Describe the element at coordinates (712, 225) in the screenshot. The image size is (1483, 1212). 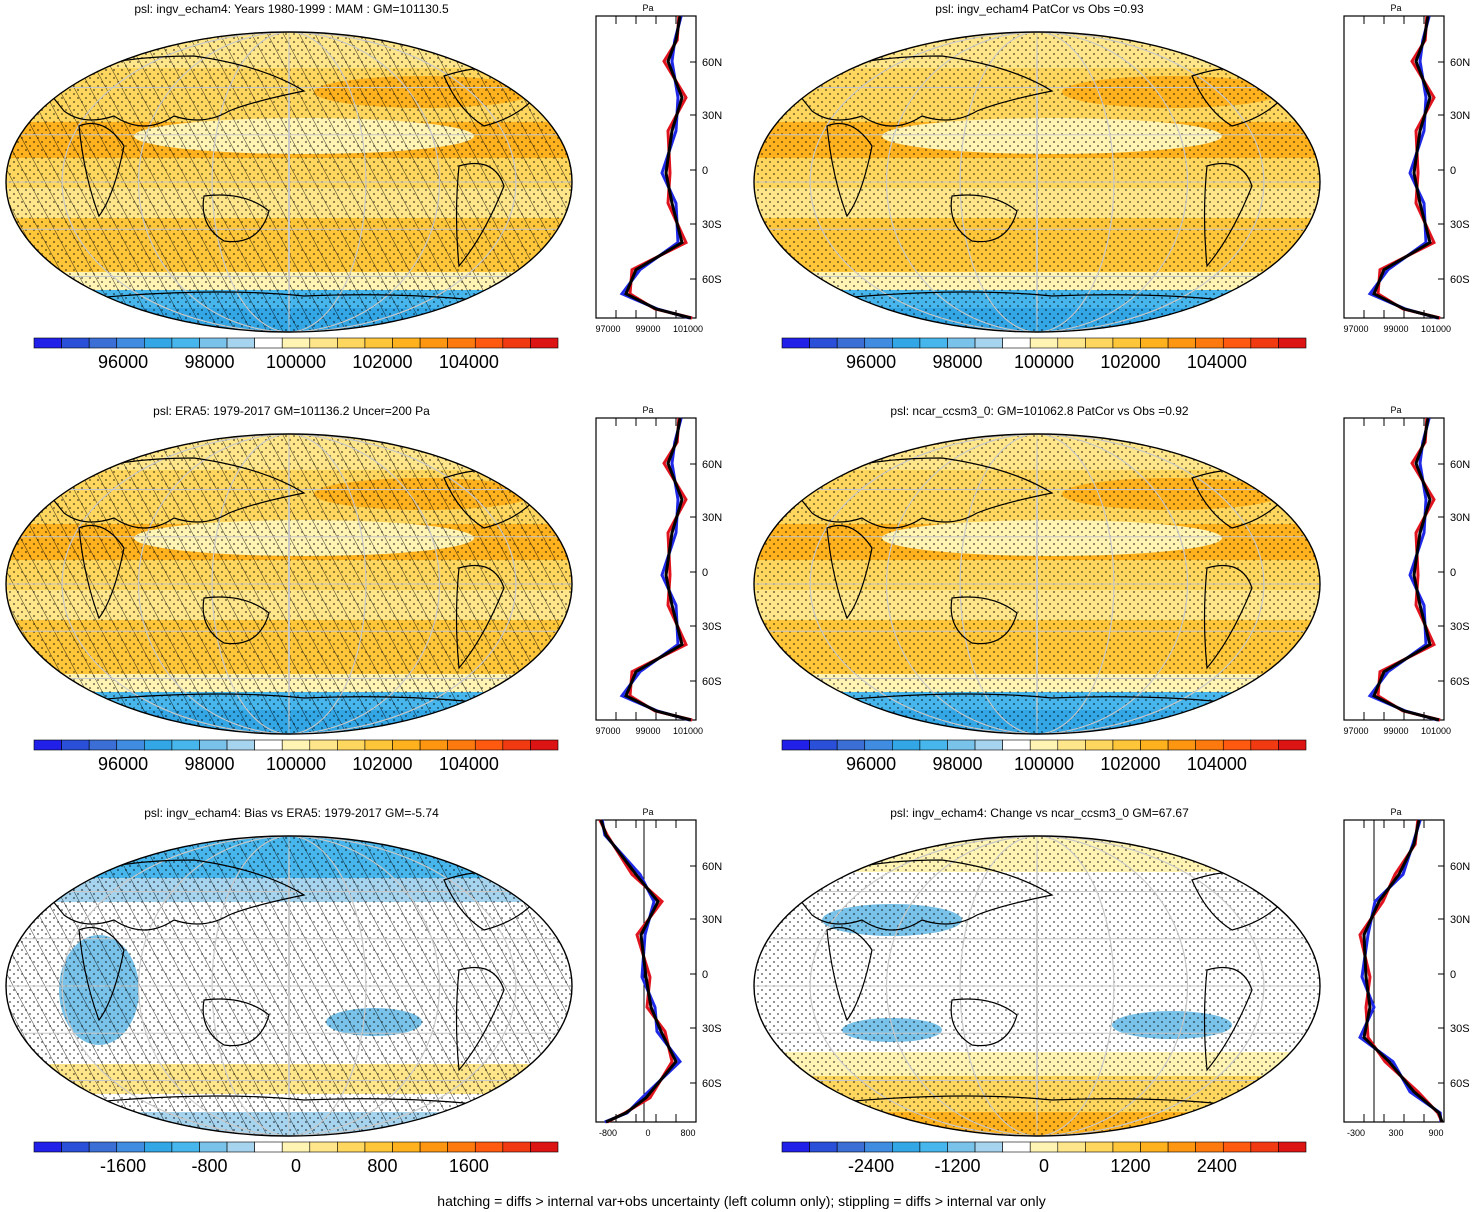
I see `lat-label: 30S` at that location.